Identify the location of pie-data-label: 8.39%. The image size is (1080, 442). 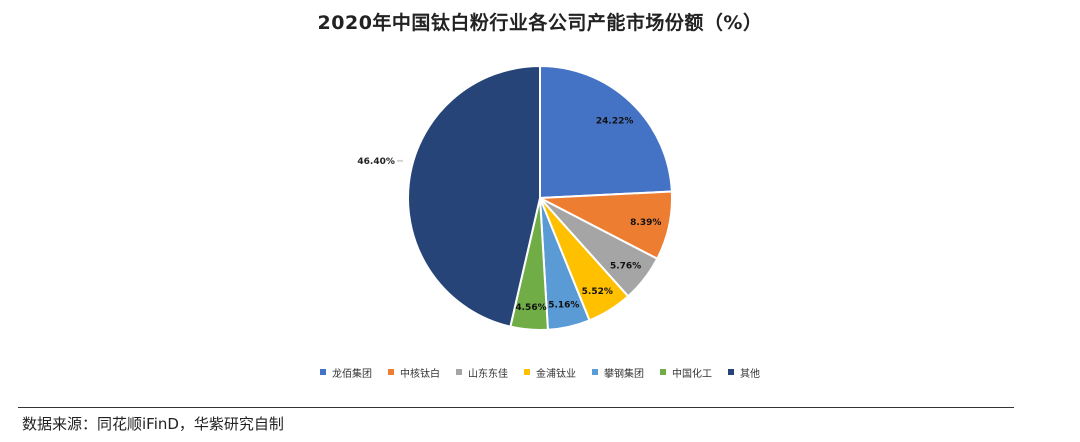
(645, 223).